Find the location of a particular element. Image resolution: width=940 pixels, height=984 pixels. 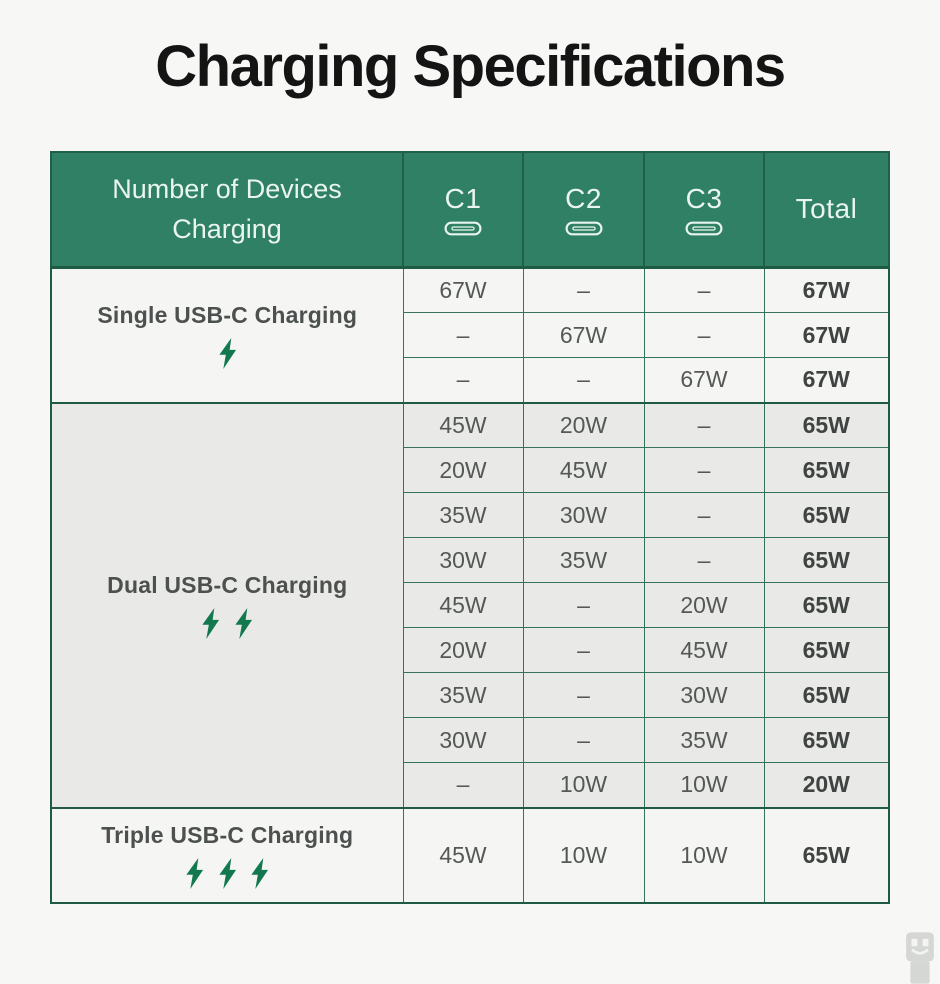

cell-total: 20W is located at coordinates (826, 785).